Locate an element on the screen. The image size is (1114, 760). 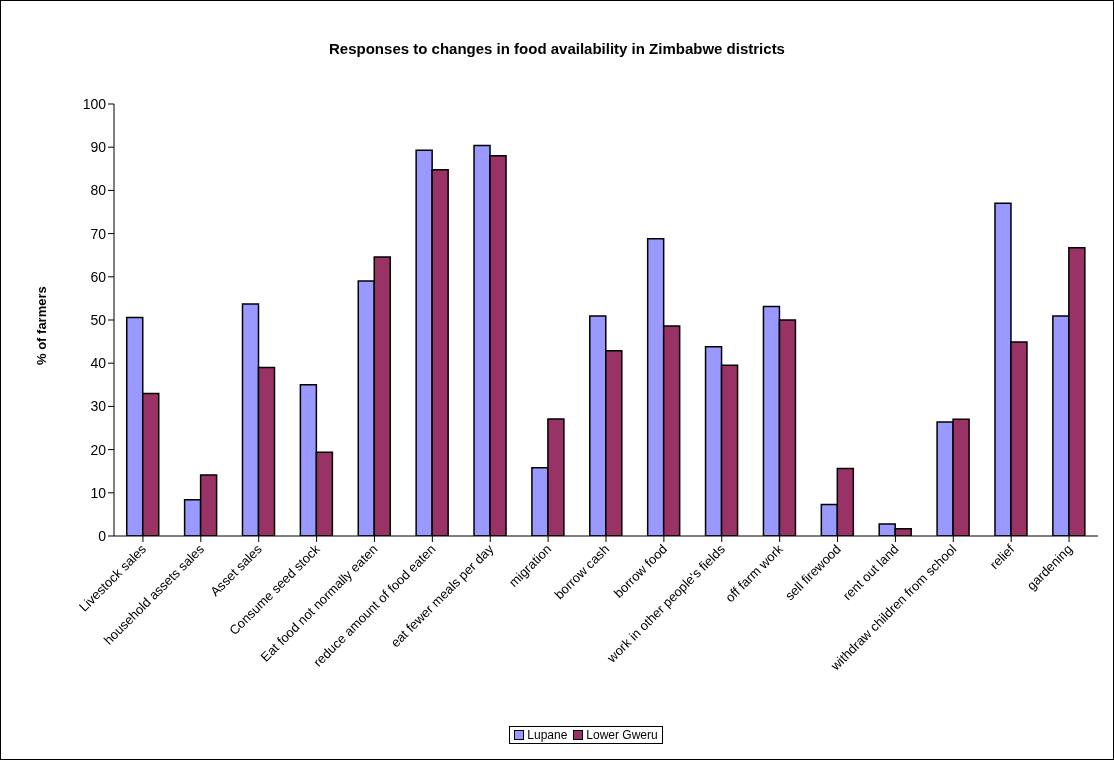
y-tick-label: 20 is located at coordinates (98, 449).